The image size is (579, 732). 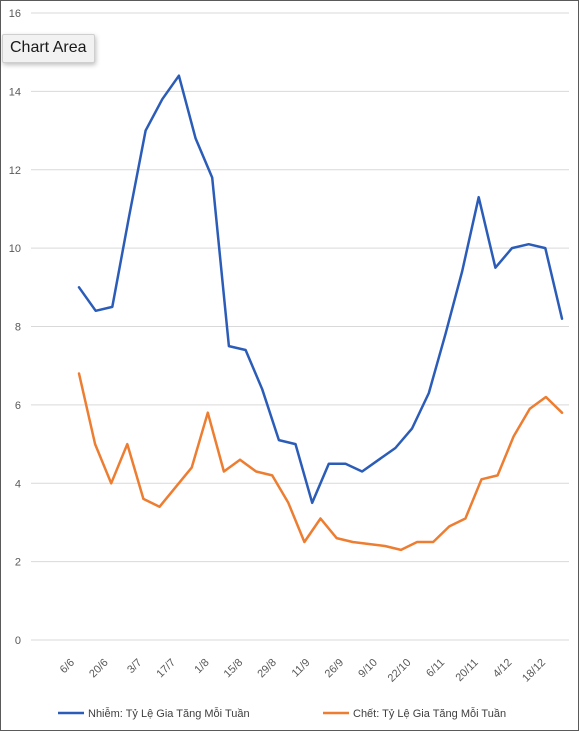 I want to click on y-tick-label: 10, so click(x=15, y=249).